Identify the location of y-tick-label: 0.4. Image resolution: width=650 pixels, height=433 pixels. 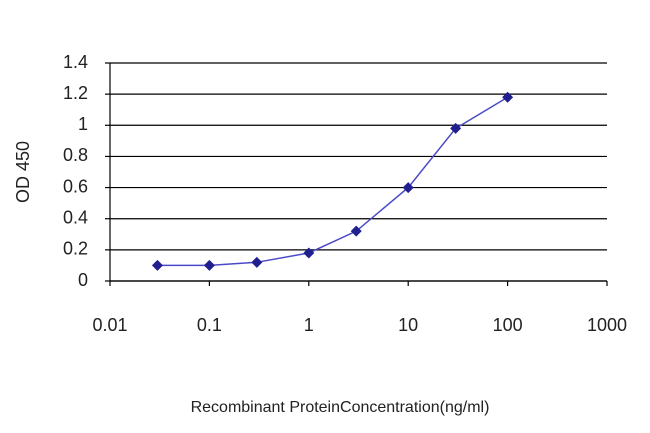
(75, 217).